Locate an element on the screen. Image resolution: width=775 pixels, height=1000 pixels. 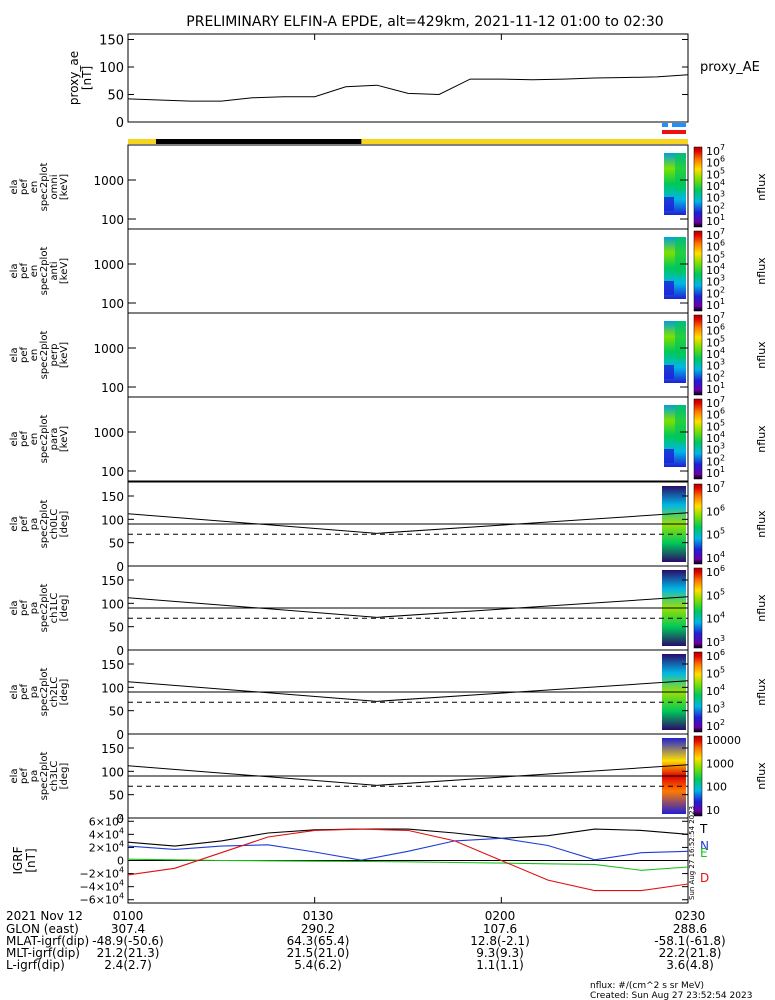
date-label: 2021 Nov 12 is located at coordinates (44, 916).